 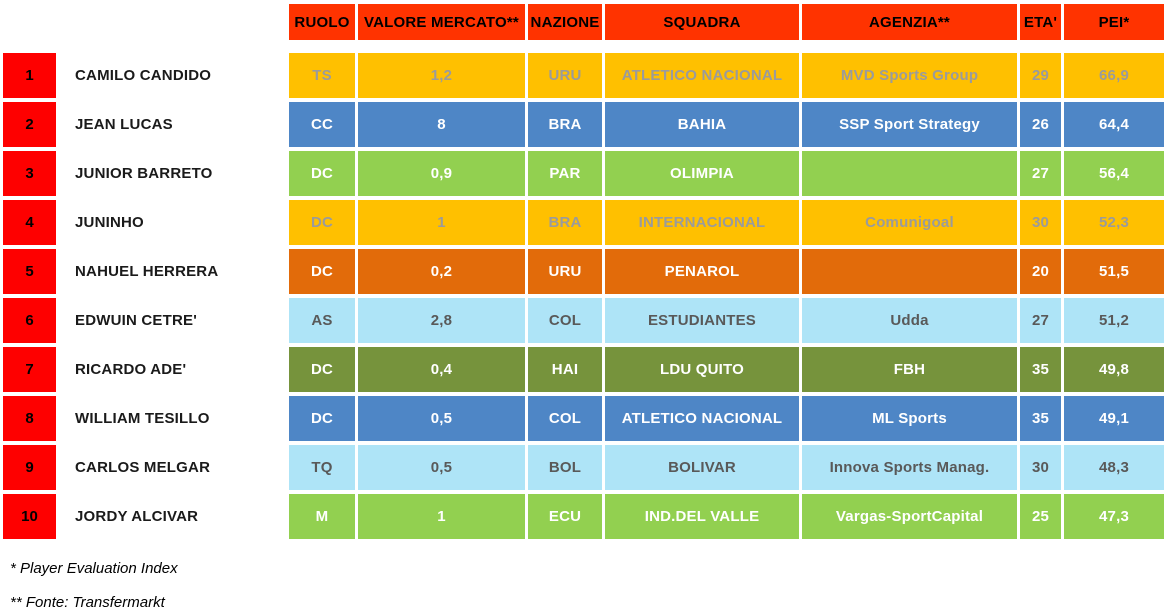 What do you see at coordinates (909, 22) in the screenshot?
I see `column-header-agenzia: AGENZIA**` at bounding box center [909, 22].